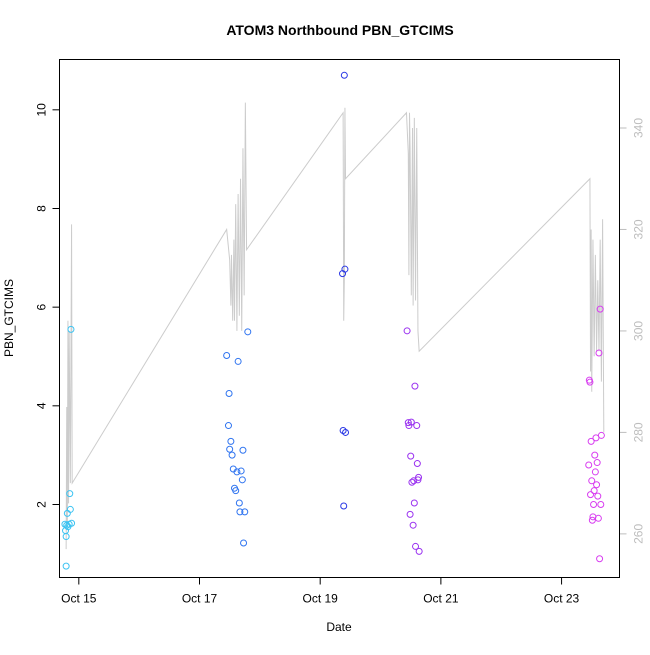  Describe the element at coordinates (339, 30) in the screenshot. I see `chart-title: ATOM3 Northbound PBN_GTCIMS` at that location.